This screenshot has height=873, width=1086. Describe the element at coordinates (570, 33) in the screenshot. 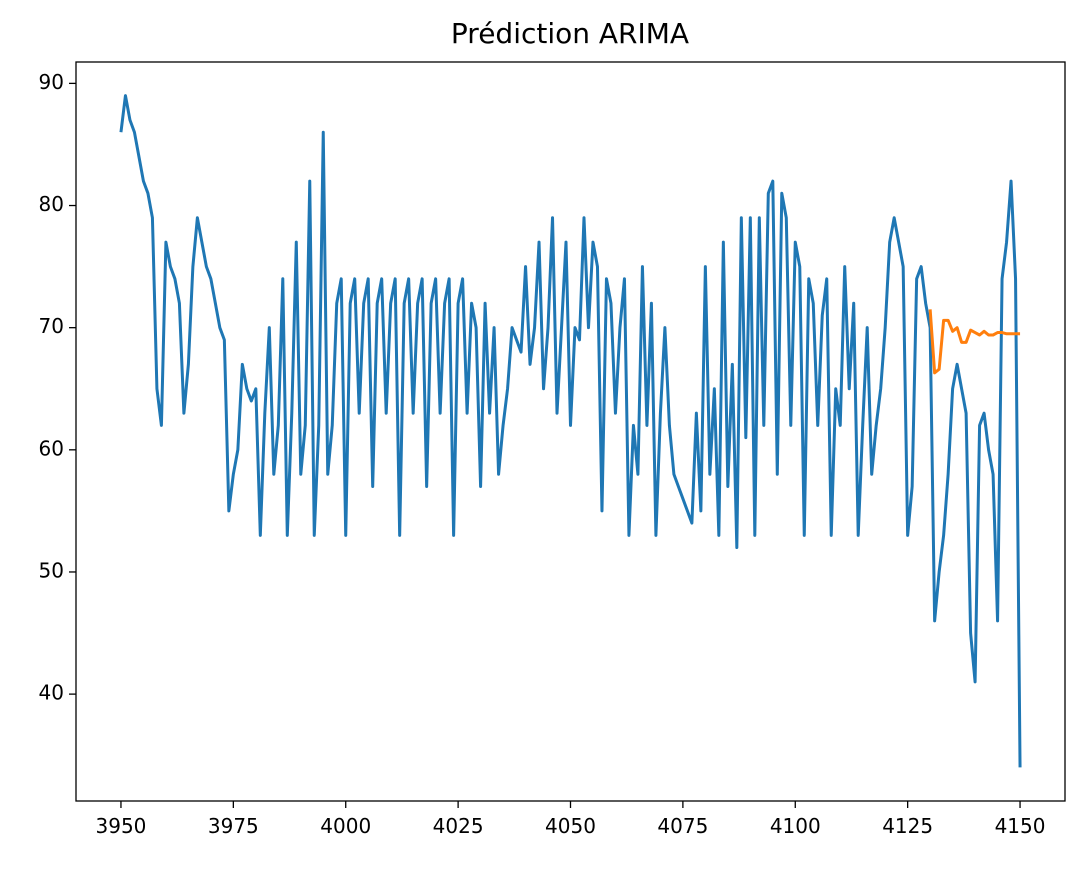

I see `chart-title: Prédiction ARIMA` at that location.